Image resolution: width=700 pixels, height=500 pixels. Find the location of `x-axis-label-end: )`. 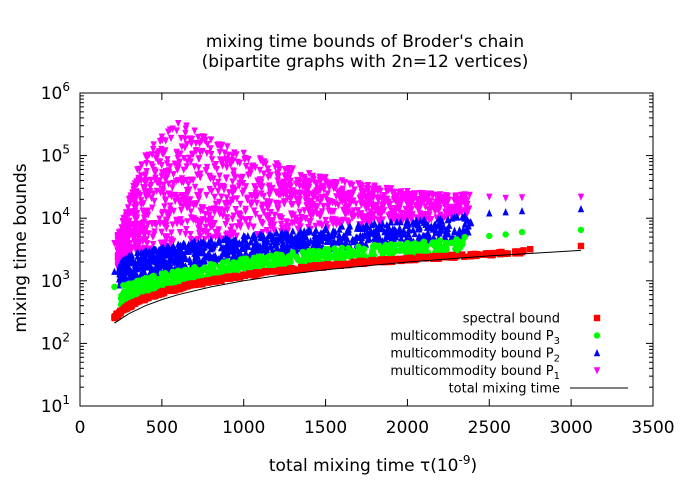

x-axis-label-end: ) is located at coordinates (473, 466).